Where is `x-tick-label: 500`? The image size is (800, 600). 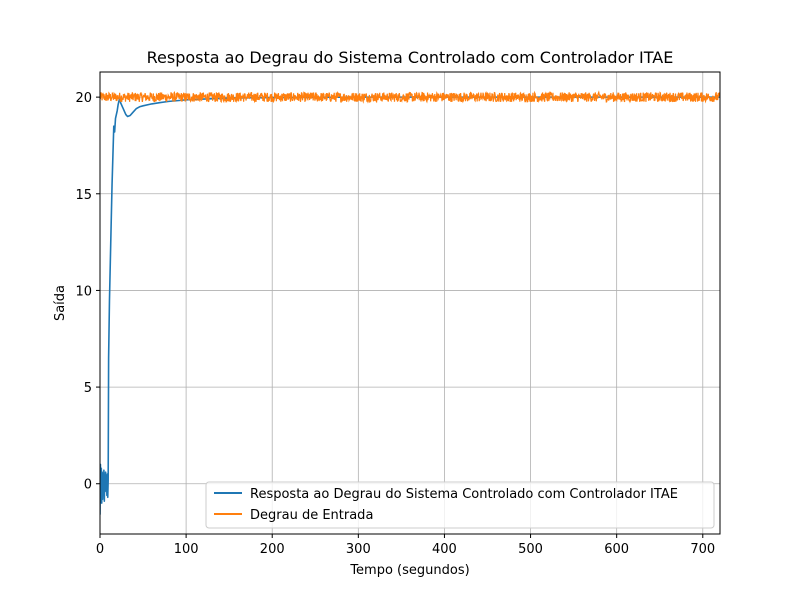 x-tick-label: 500 is located at coordinates (530, 549).